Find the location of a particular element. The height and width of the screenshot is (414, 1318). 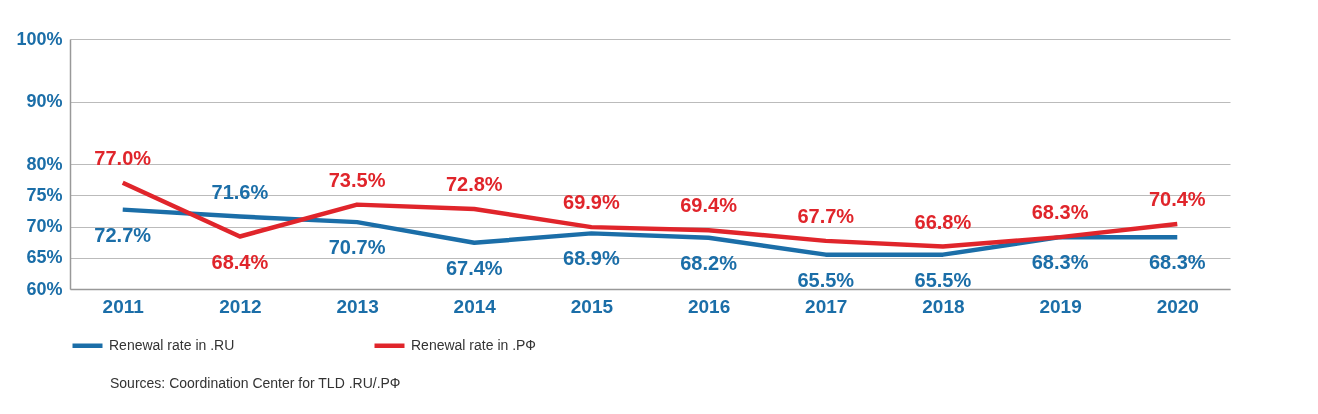

x-tick-label: 2019 is located at coordinates (1060, 306).